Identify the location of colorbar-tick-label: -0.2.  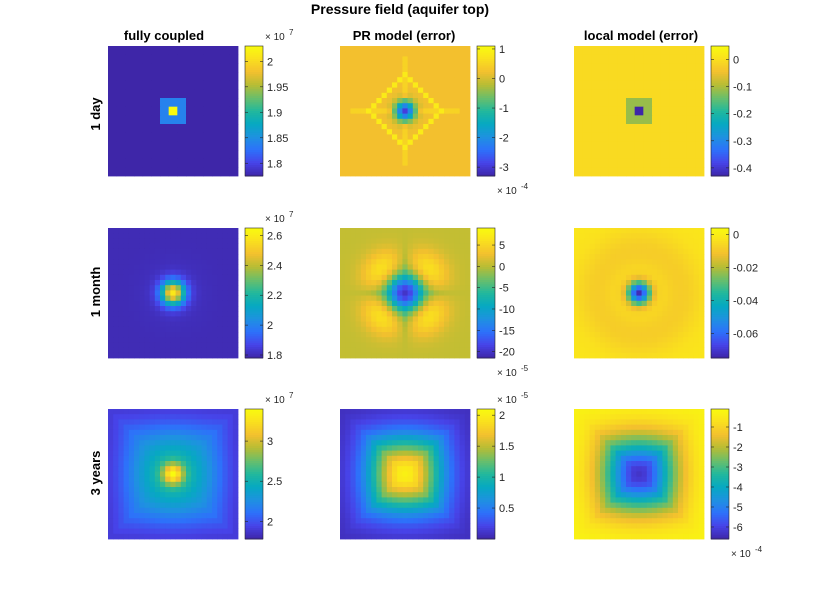
(742, 115).